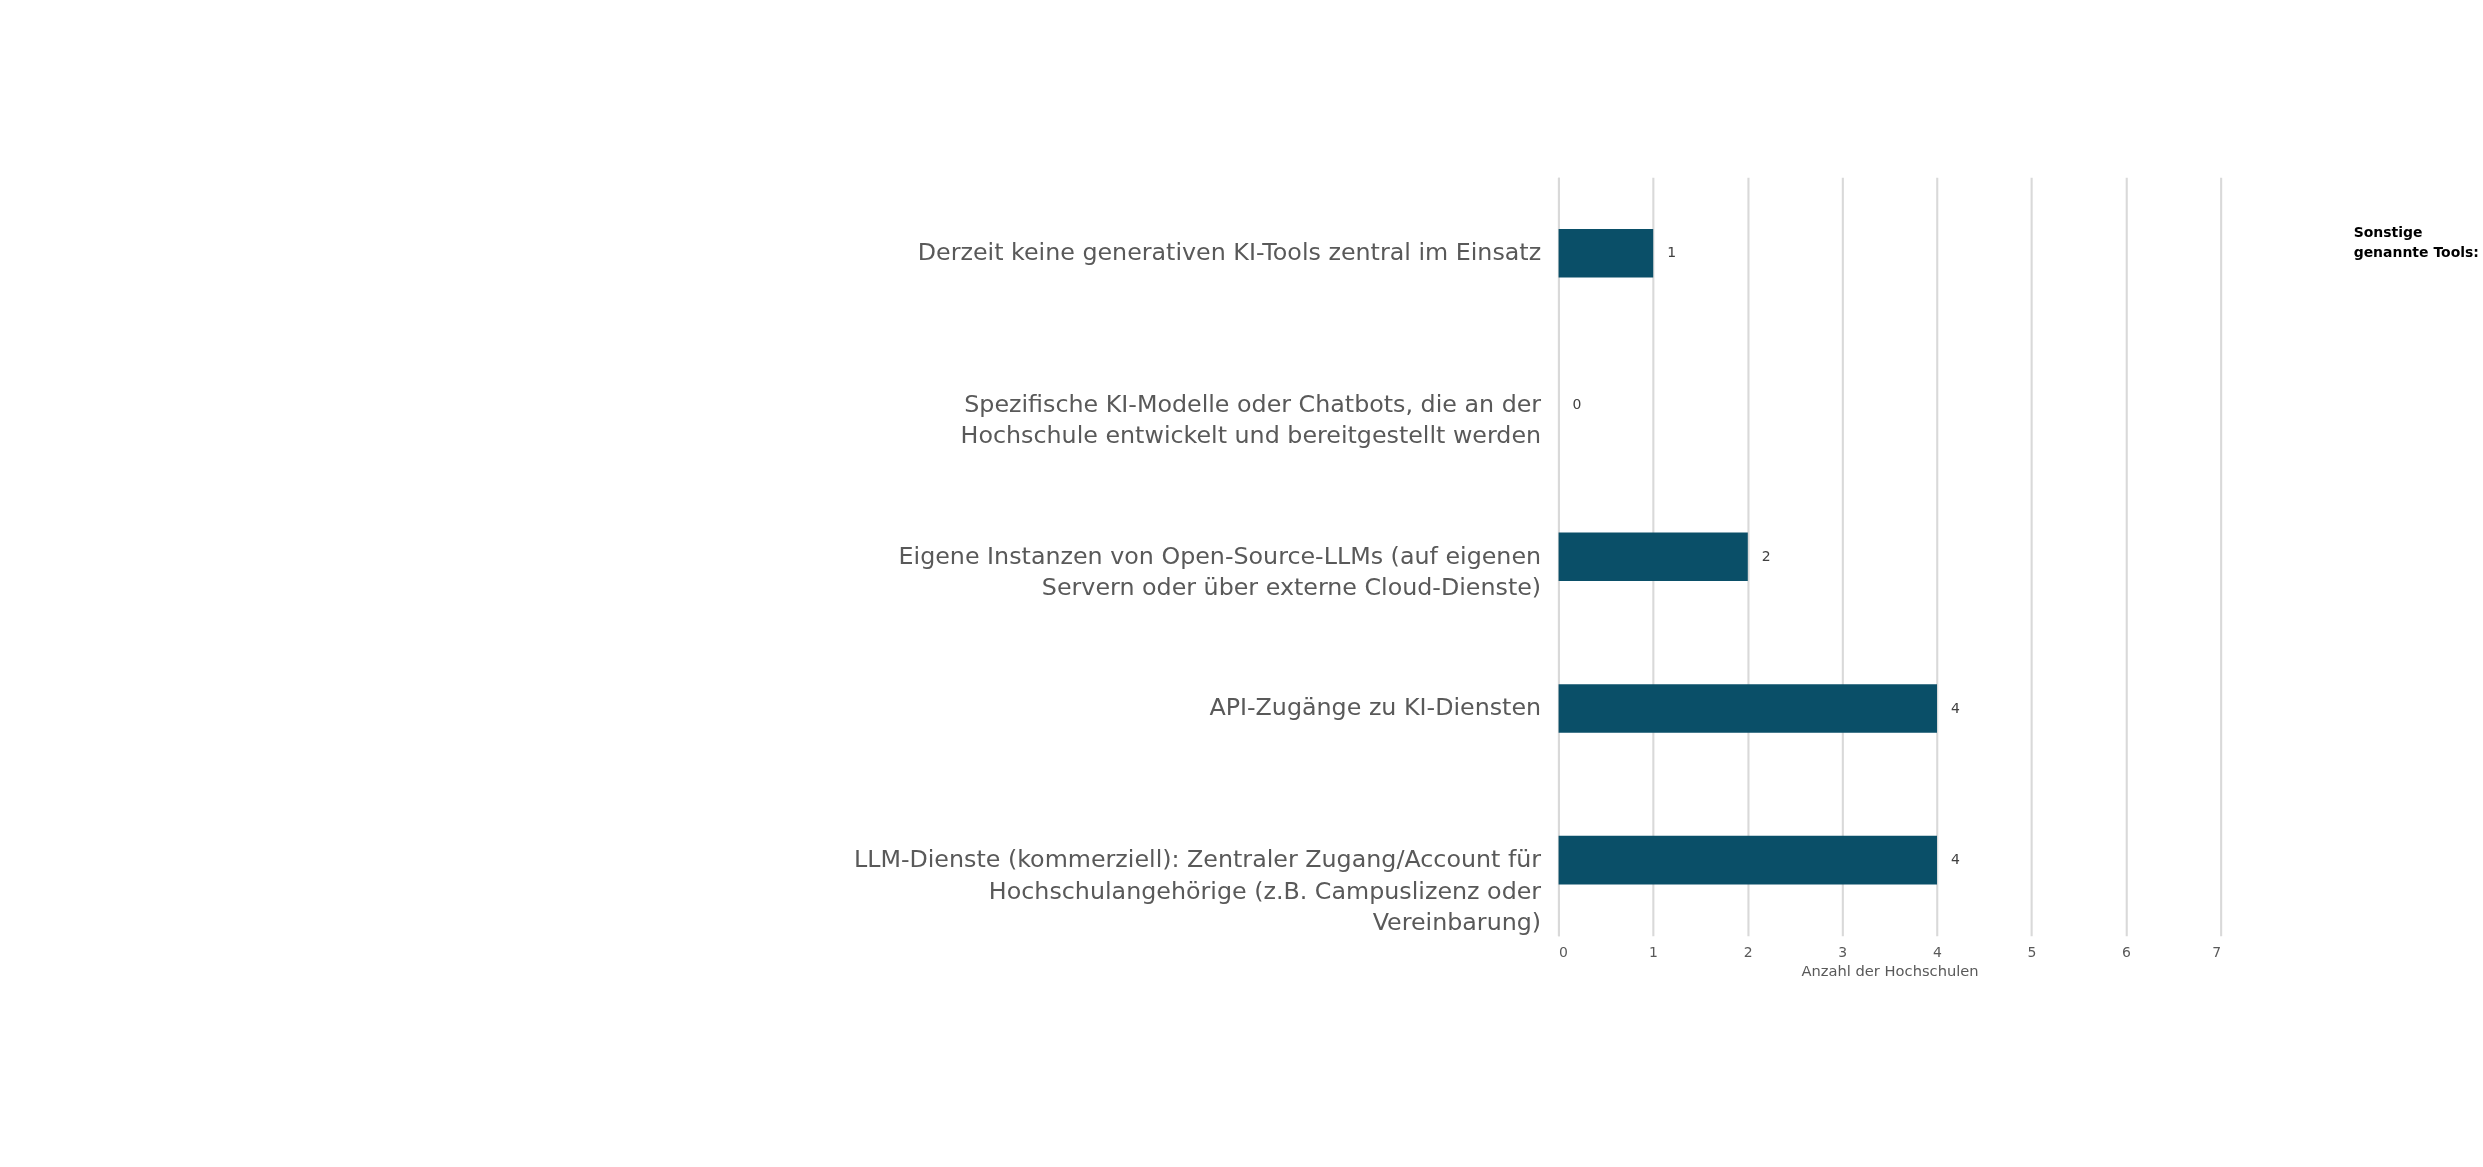 The image size is (2483, 1167). What do you see at coordinates (2126, 952) in the screenshot?
I see `x-tick-label: 6` at bounding box center [2126, 952].